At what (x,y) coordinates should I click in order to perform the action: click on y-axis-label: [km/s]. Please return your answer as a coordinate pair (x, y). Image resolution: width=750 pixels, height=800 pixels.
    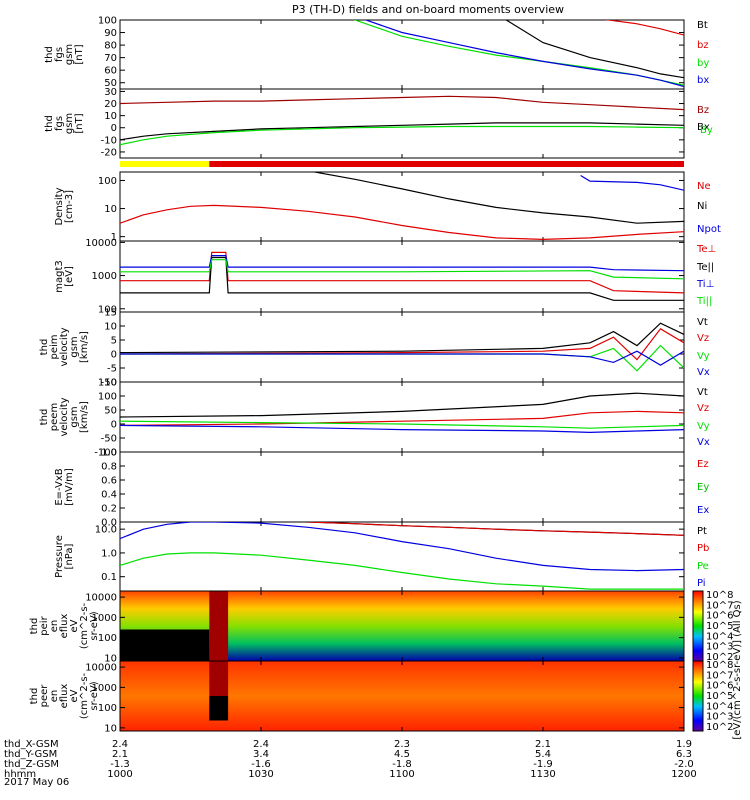
    Looking at the image, I should click on (84, 347).